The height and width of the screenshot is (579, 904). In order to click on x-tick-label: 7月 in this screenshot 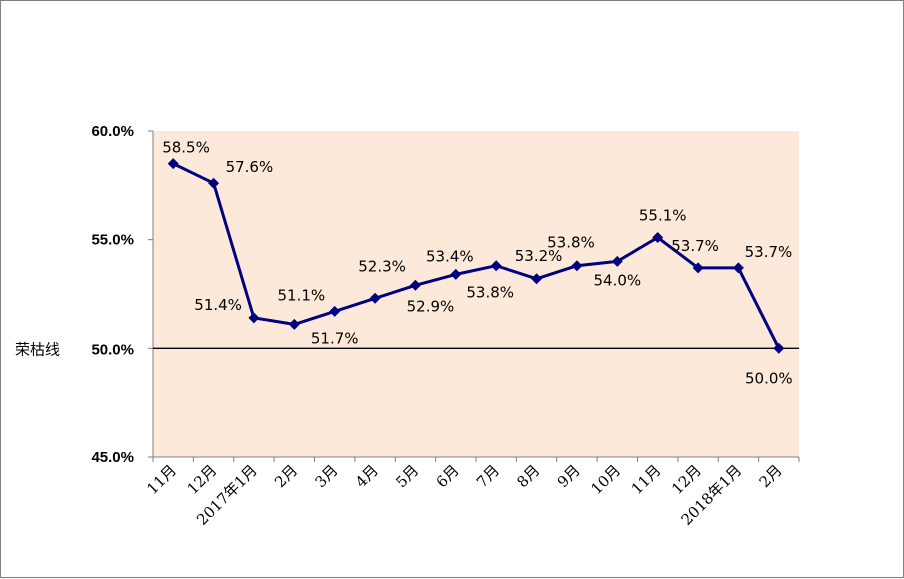, I will do `click(488, 476)`.